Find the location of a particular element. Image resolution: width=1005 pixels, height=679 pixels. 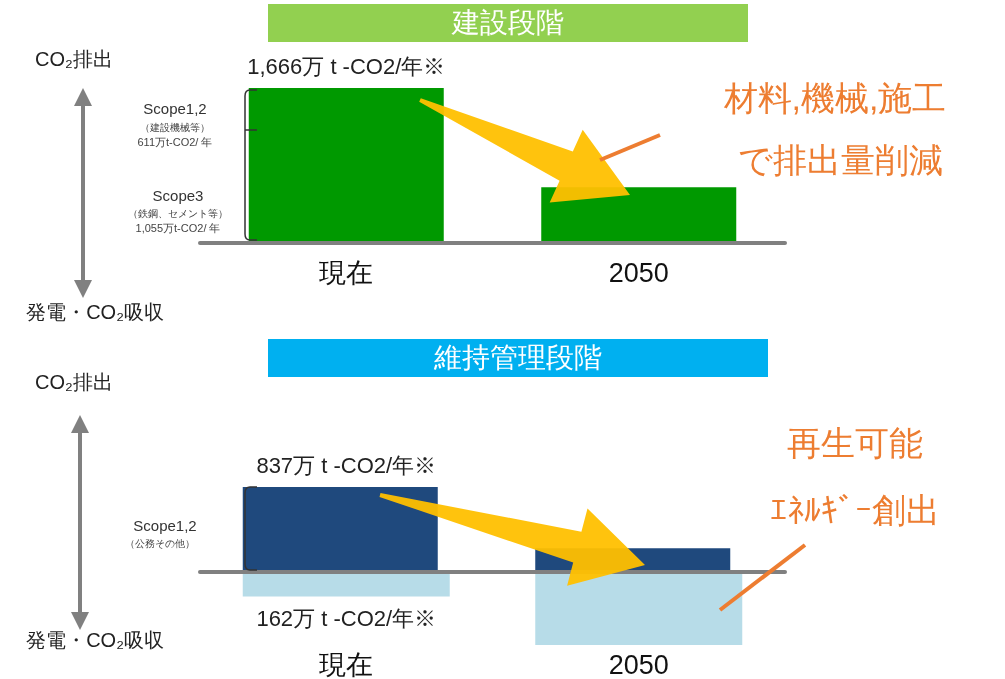

annotation: で排出量削減 is located at coordinates (840, 160).